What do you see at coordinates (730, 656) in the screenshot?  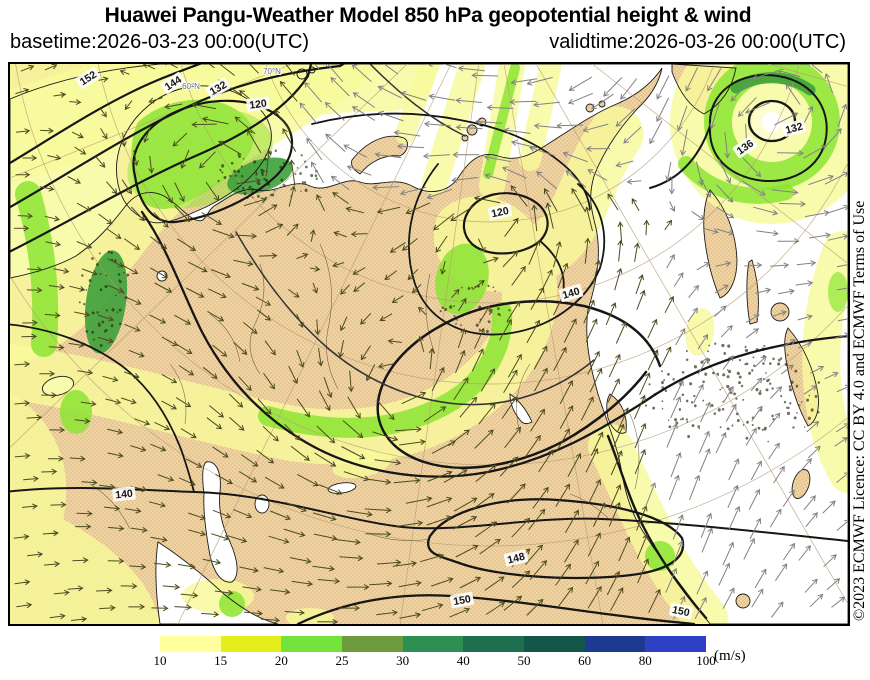 I see `colorbar-unit: (m/s)` at bounding box center [730, 656].